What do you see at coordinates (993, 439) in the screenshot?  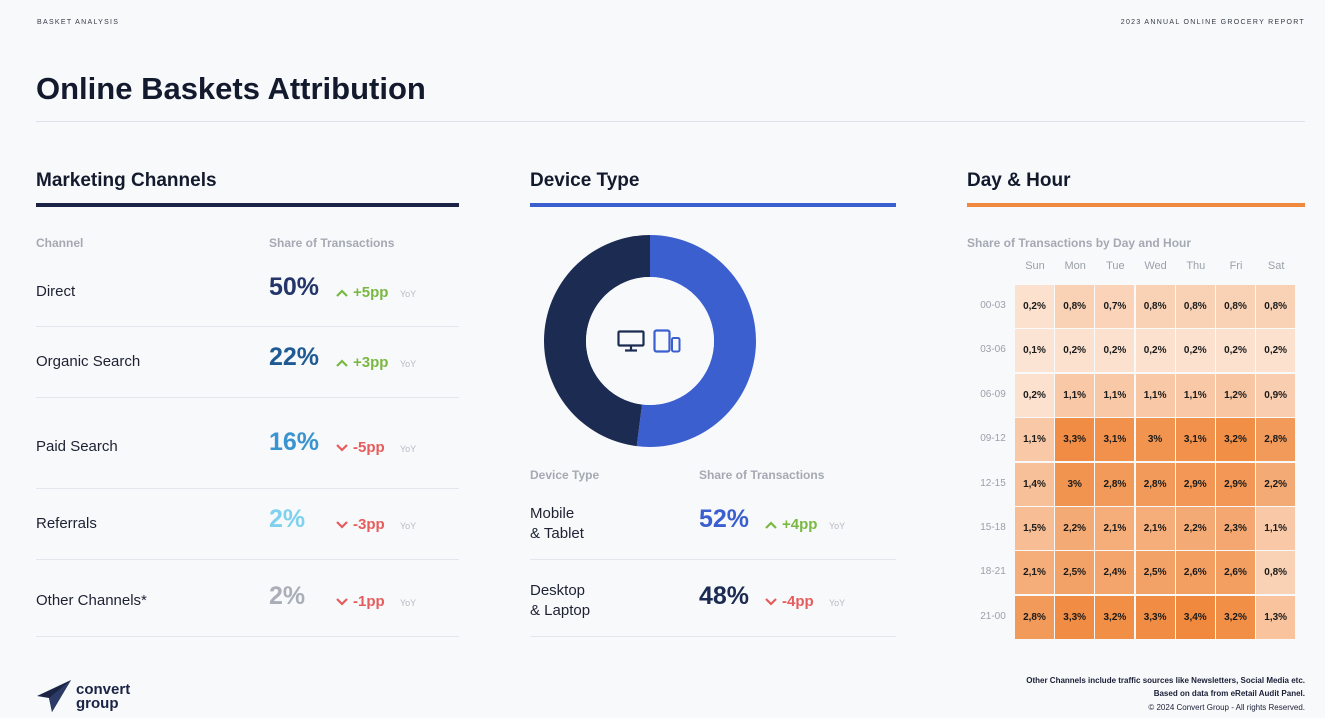 I see `heatmap-hour-label: 09-12` at bounding box center [993, 439].